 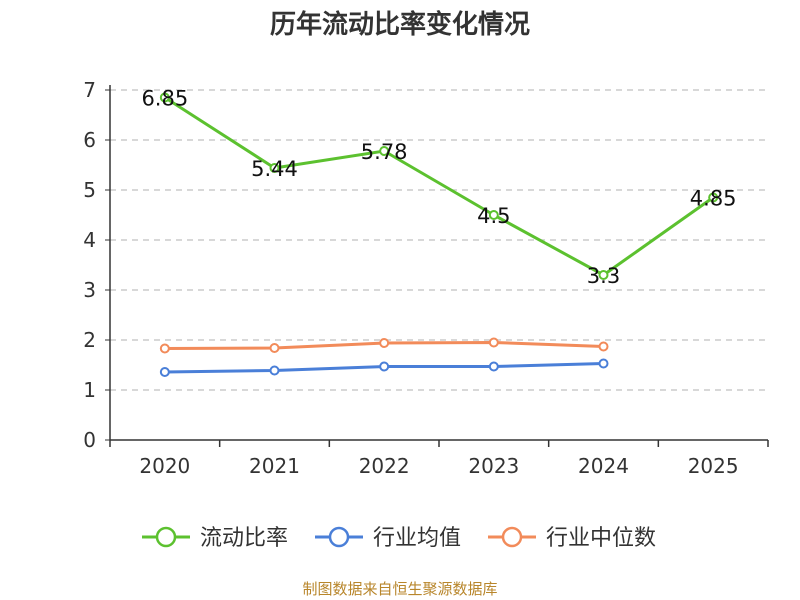 What do you see at coordinates (384, 466) in the screenshot?
I see `x-tick-label: 2022` at bounding box center [384, 466].